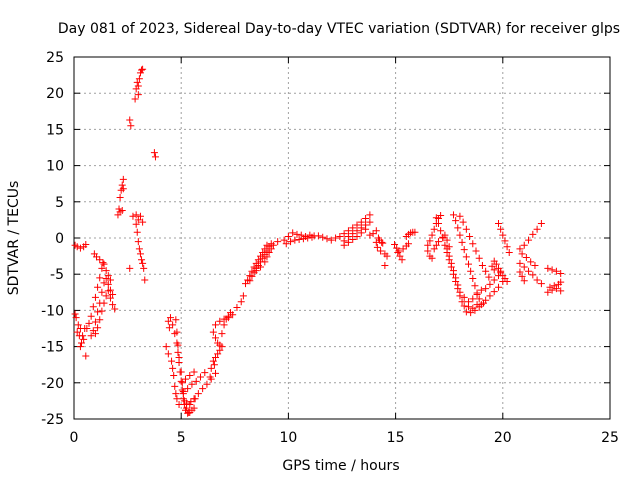 The image size is (640, 480). I want to click on x-tick-label: 20, so click(503, 438).